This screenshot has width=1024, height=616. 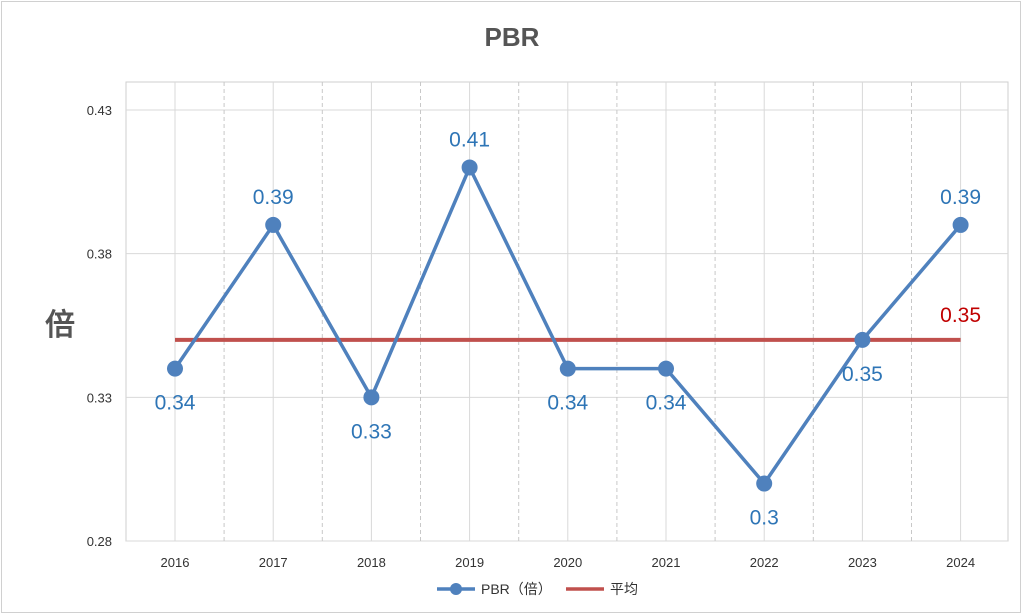 I want to click on x-tick-label: 2024, so click(x=960, y=562).